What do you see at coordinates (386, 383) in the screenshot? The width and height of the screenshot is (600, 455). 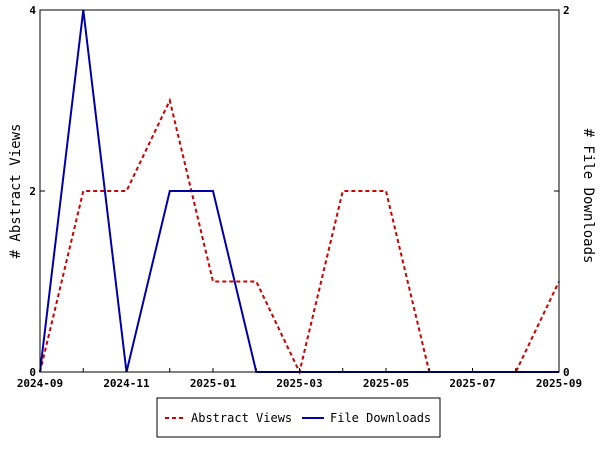 I see `x-tick-label: 2025-05` at bounding box center [386, 383].